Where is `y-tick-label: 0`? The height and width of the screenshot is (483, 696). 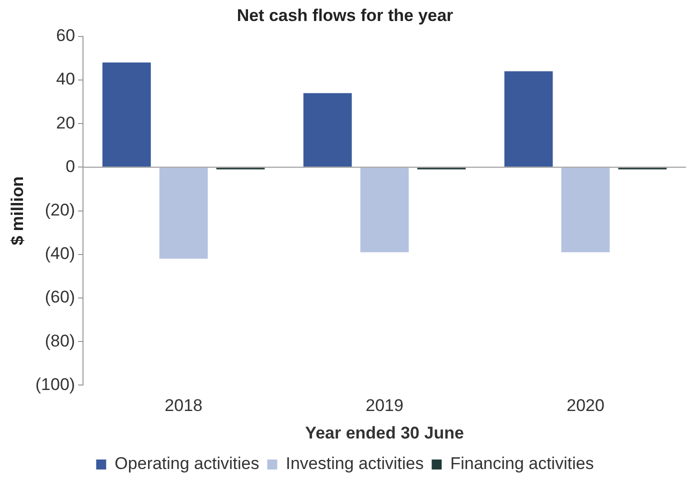
y-tick-label: 0 is located at coordinates (71, 166).